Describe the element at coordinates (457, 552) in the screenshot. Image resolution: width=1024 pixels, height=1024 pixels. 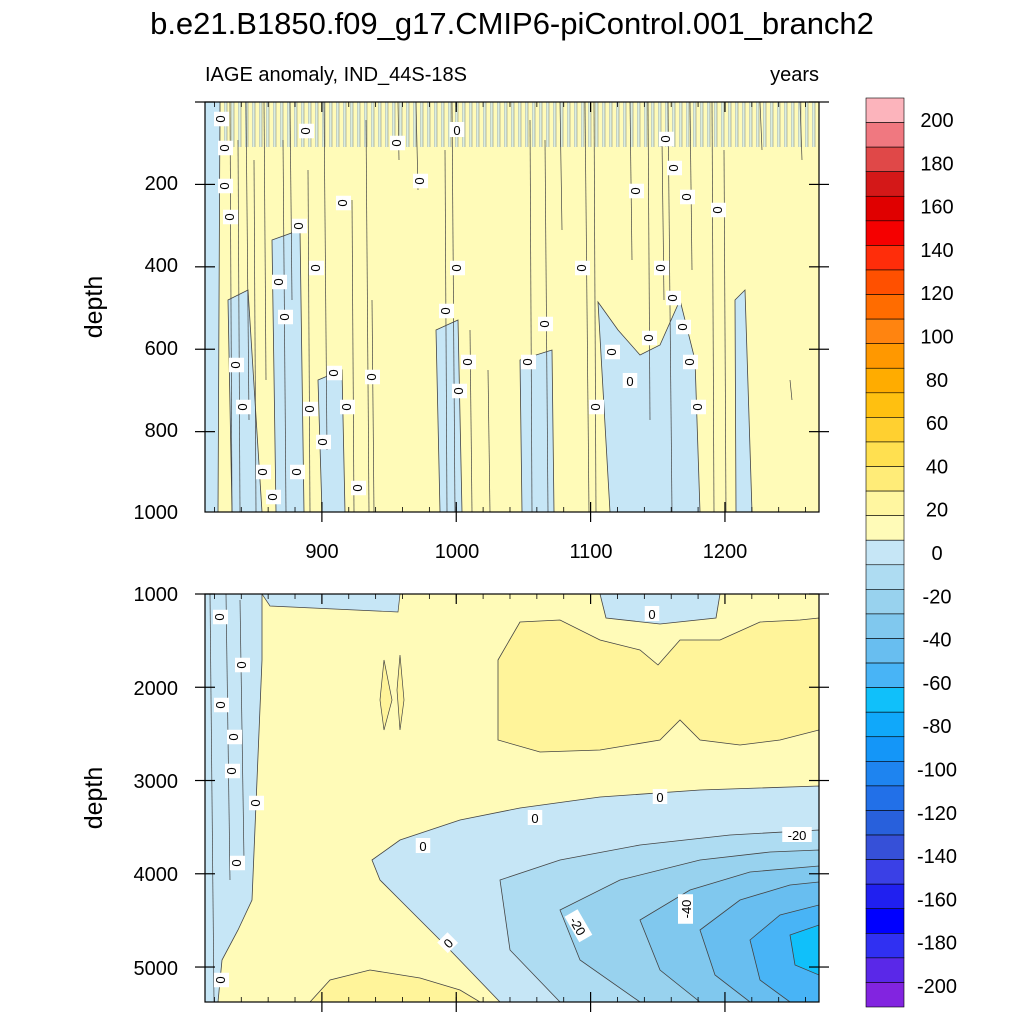
I see `top-xtick-label: 1000` at that location.